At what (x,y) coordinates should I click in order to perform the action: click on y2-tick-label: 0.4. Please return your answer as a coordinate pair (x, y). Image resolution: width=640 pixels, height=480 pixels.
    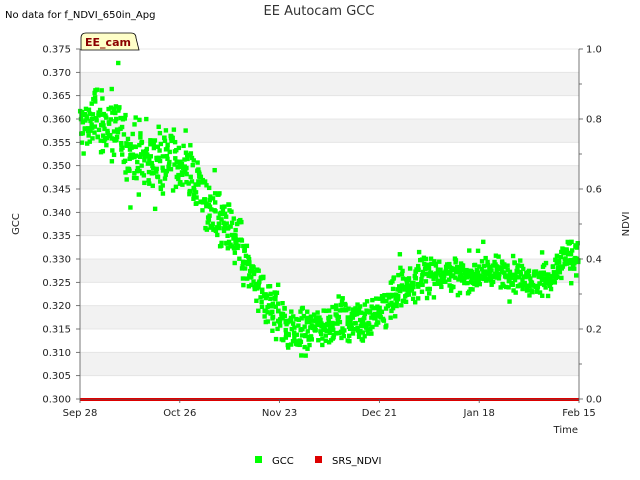
    Looking at the image, I should click on (594, 260).